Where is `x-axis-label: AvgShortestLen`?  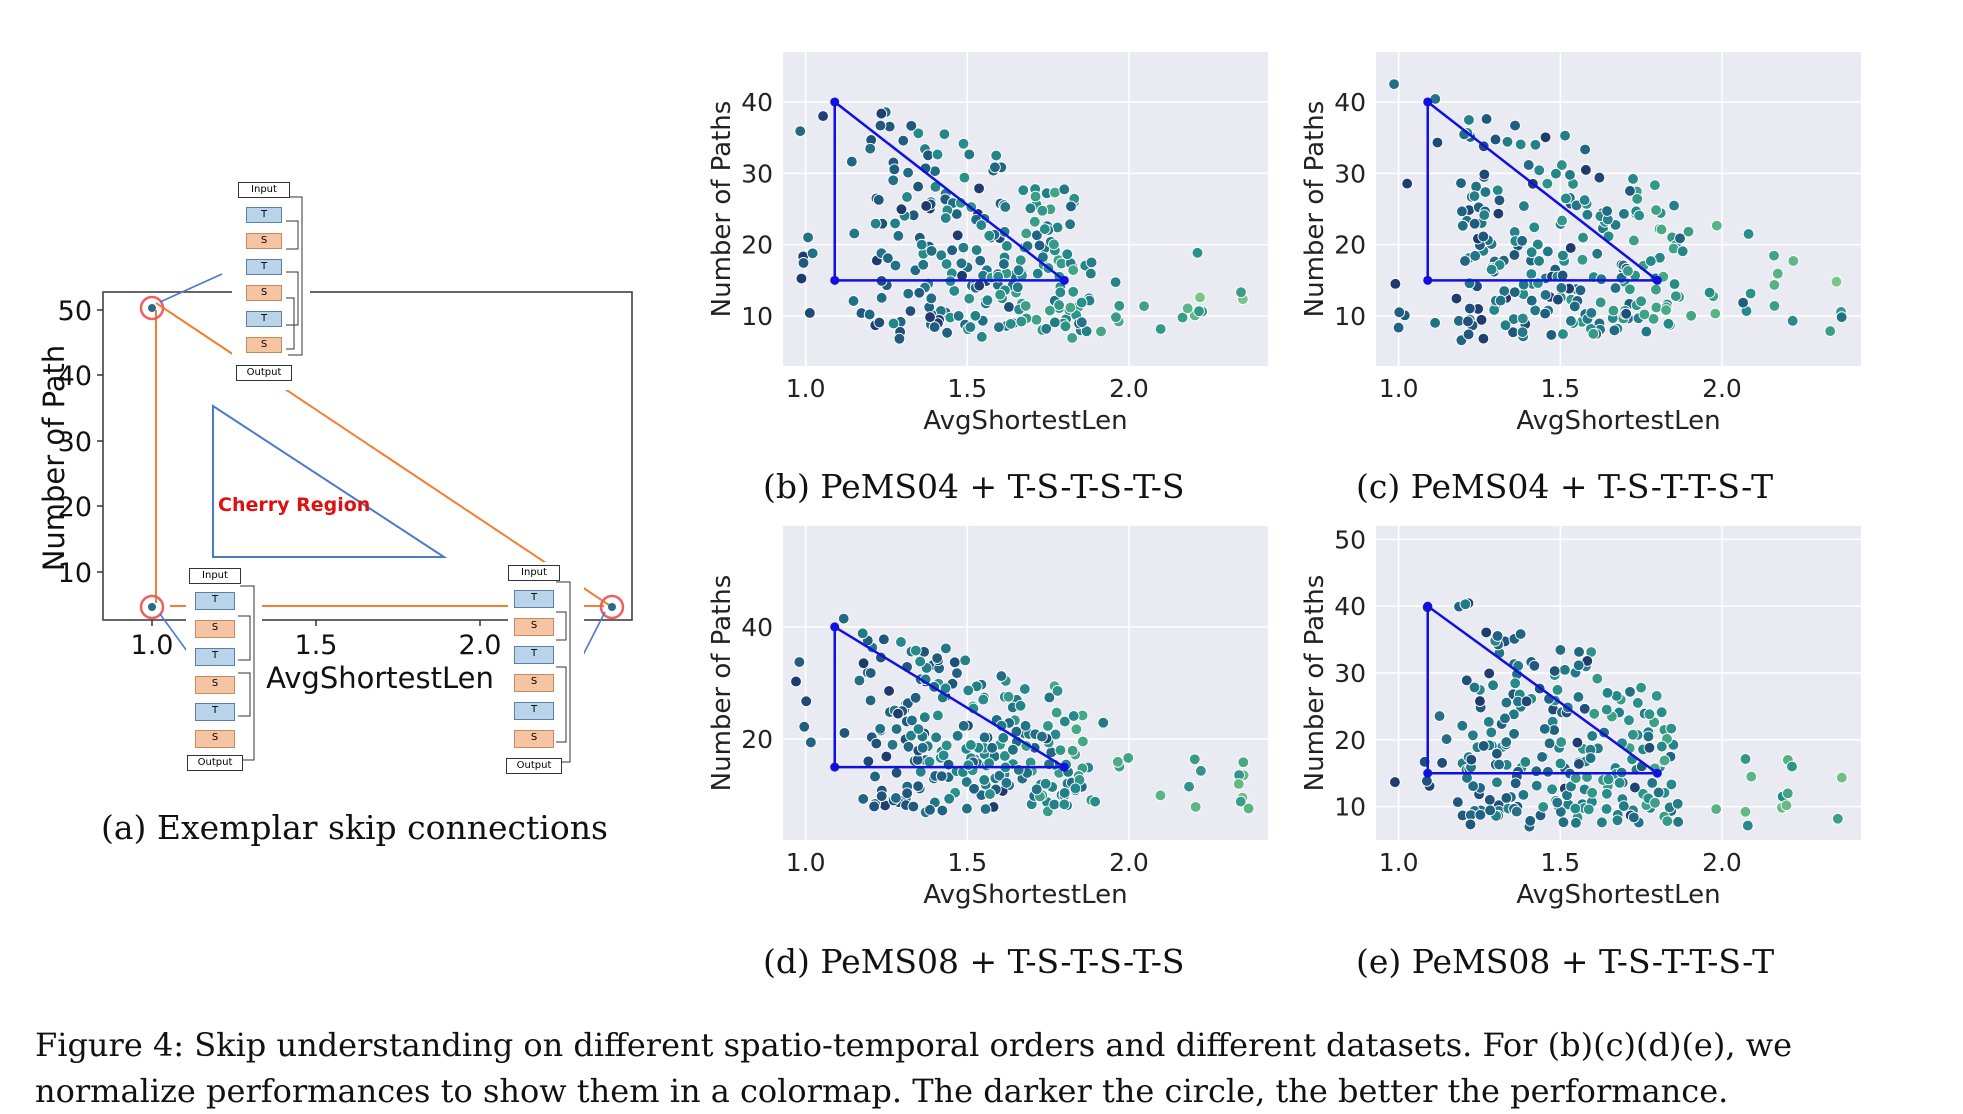
x-axis-label: AvgShortestLen is located at coordinates (1618, 421).